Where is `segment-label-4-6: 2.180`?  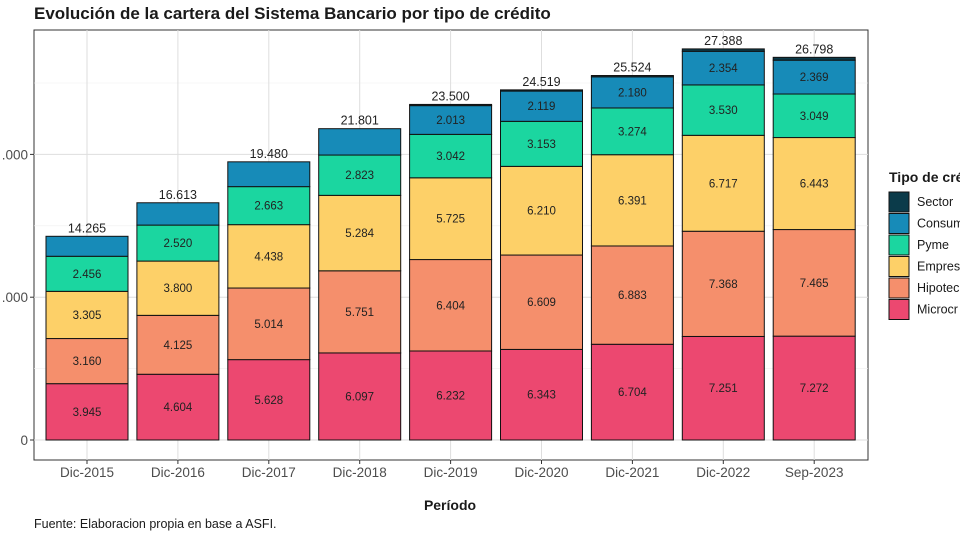 segment-label-4-6: 2.180 is located at coordinates (632, 93).